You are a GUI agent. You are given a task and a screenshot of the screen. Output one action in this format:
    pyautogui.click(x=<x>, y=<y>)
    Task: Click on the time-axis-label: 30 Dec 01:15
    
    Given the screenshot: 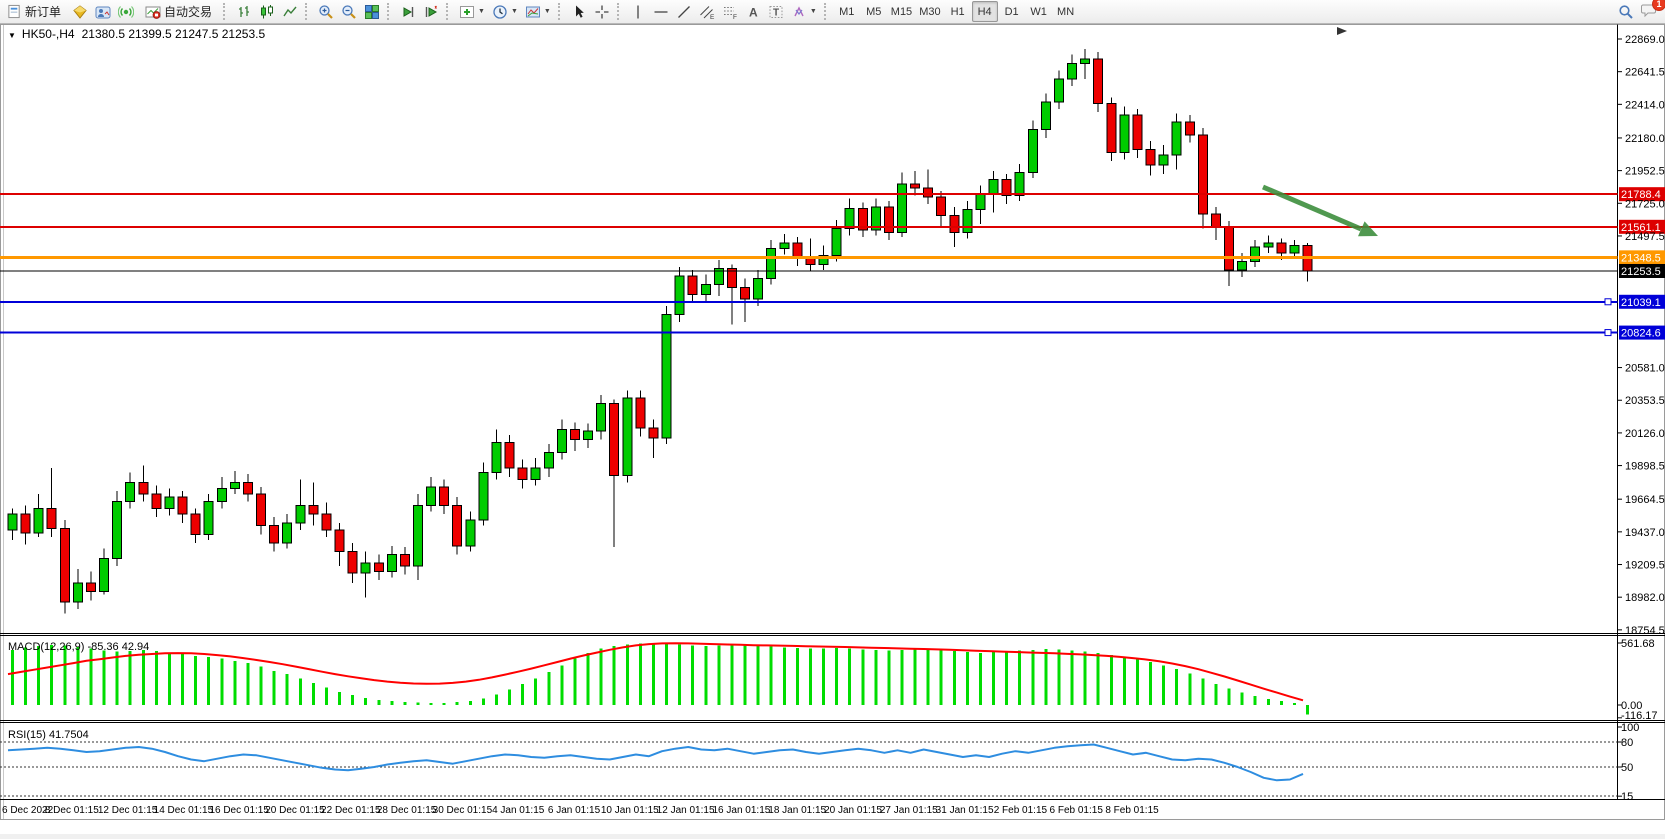 What is the action you would take?
    pyautogui.click(x=463, y=810)
    